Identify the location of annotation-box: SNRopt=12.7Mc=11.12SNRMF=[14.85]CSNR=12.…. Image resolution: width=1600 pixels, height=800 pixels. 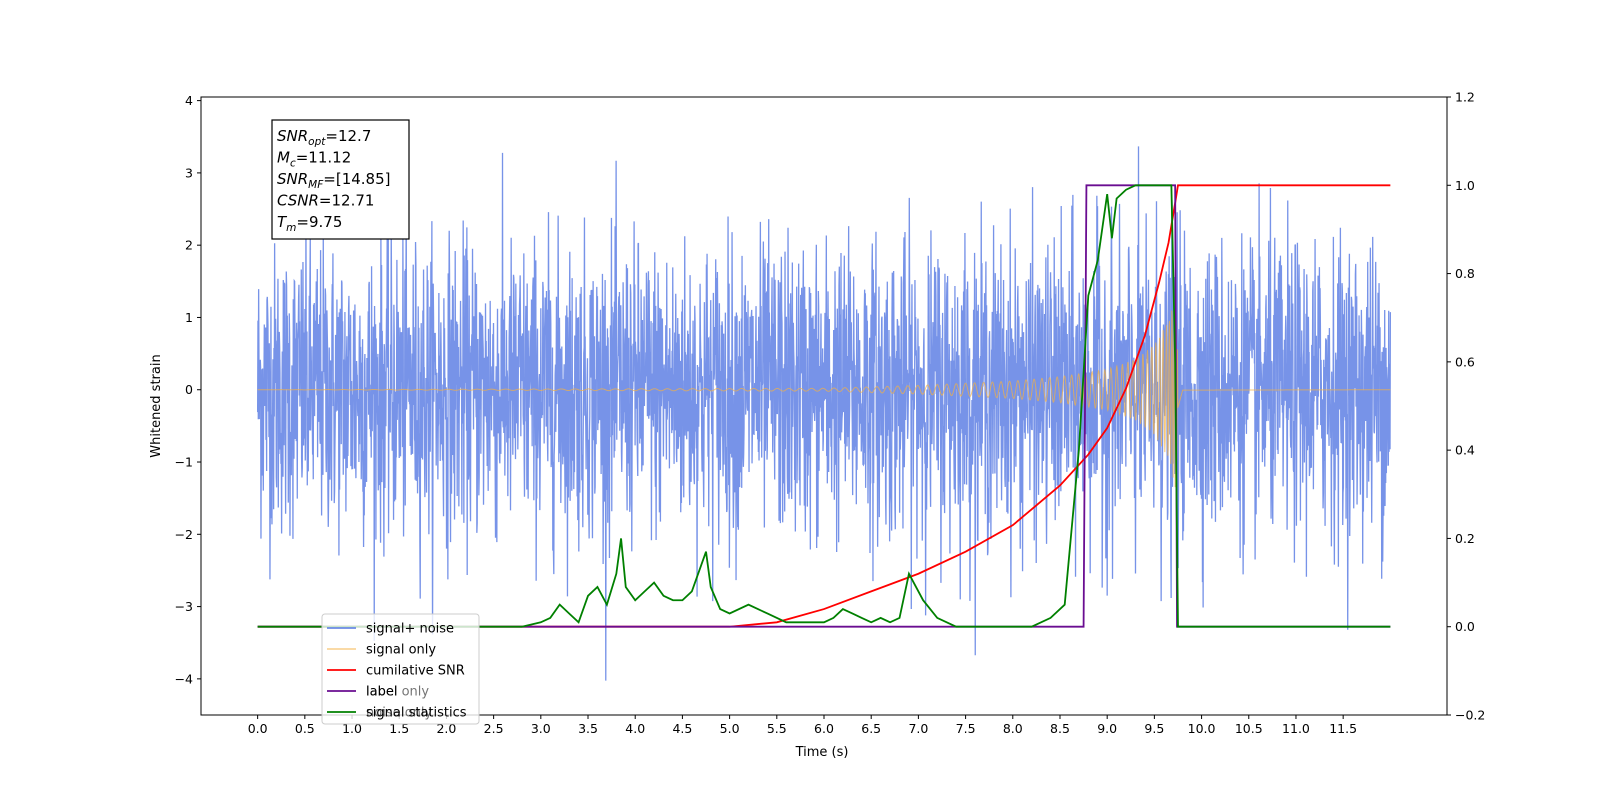
(340, 179).